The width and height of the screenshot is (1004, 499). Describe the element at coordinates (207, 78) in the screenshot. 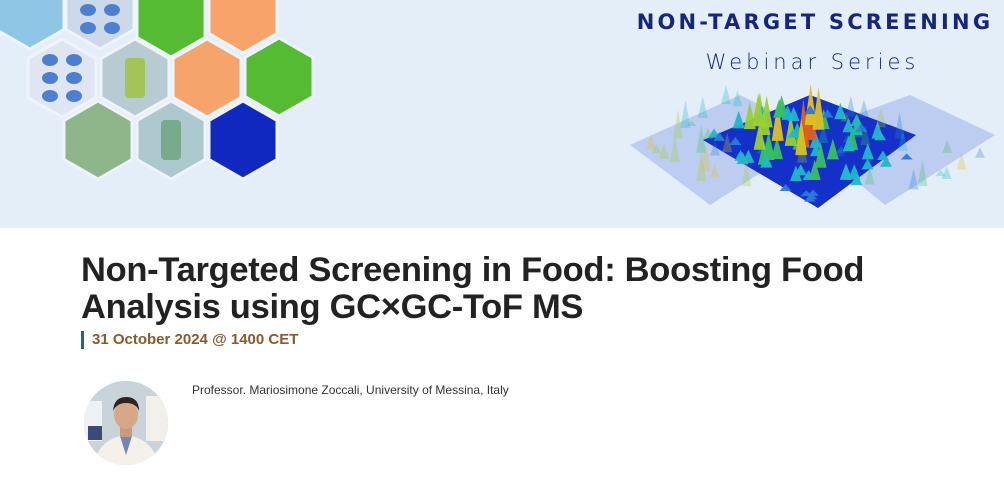

I see `hexagon-tile-orange-dish` at that location.